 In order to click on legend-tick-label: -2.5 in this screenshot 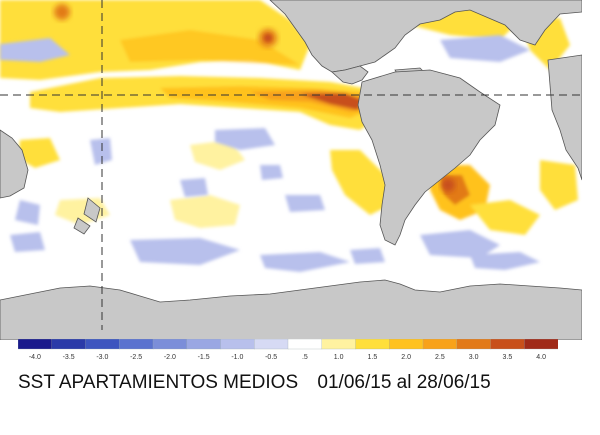, I will do `click(136, 357)`.